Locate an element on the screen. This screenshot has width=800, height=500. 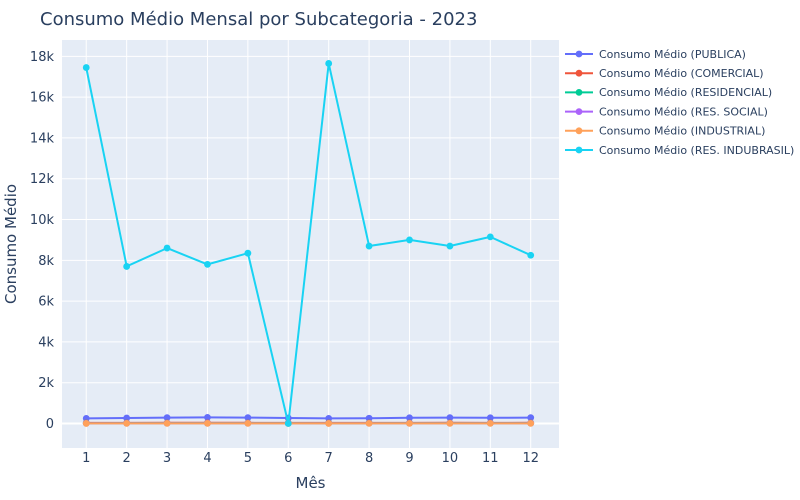
y-tick-label: 4k is located at coordinates (46, 342).